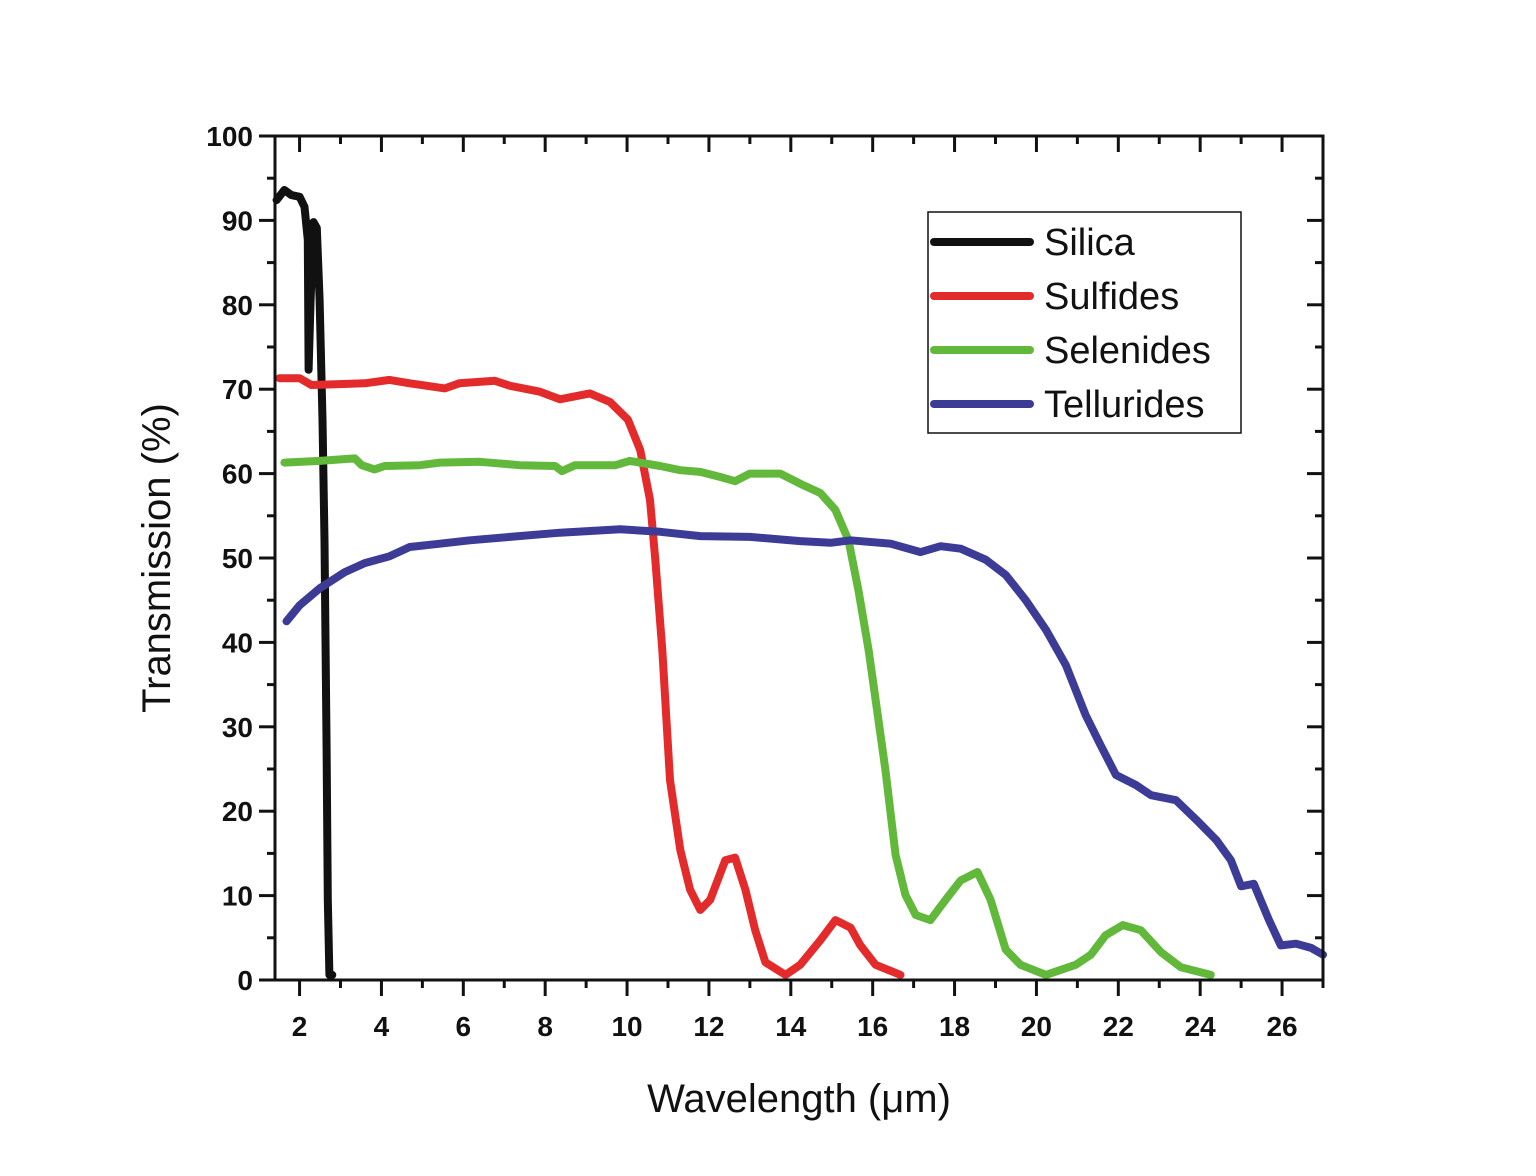 The width and height of the screenshot is (1536, 1176). Describe the element at coordinates (1036, 1026) in the screenshot. I see `x-tick-label: 20` at that location.